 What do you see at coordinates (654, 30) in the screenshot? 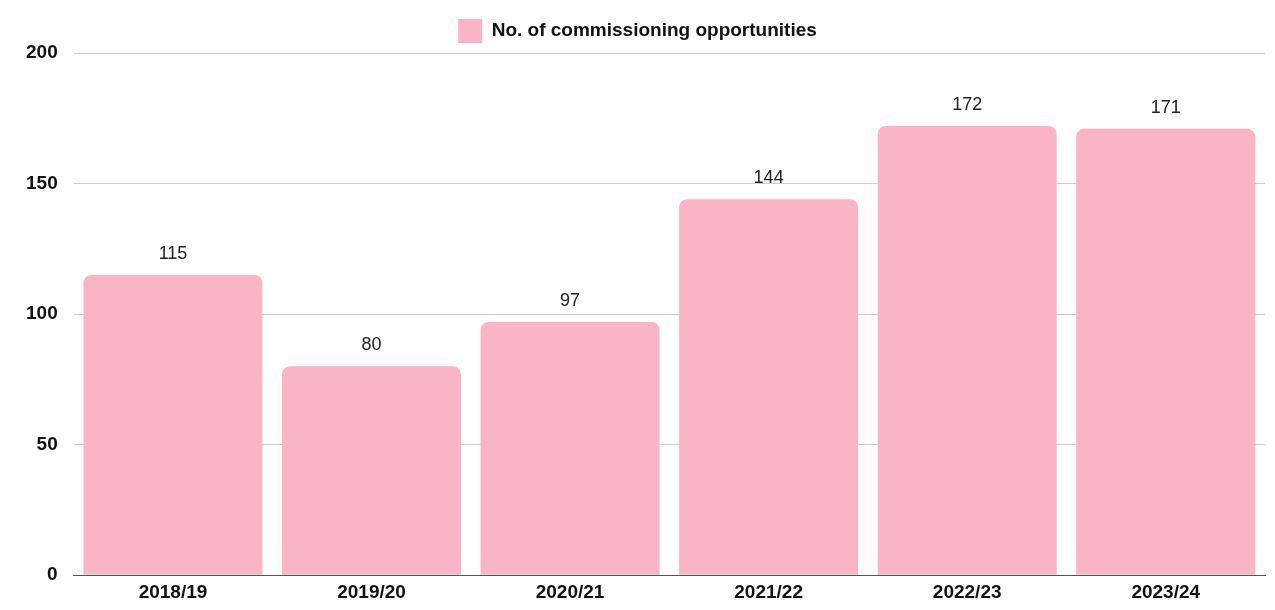
I see `legend-label: No. of commissioning opportunities` at bounding box center [654, 30].